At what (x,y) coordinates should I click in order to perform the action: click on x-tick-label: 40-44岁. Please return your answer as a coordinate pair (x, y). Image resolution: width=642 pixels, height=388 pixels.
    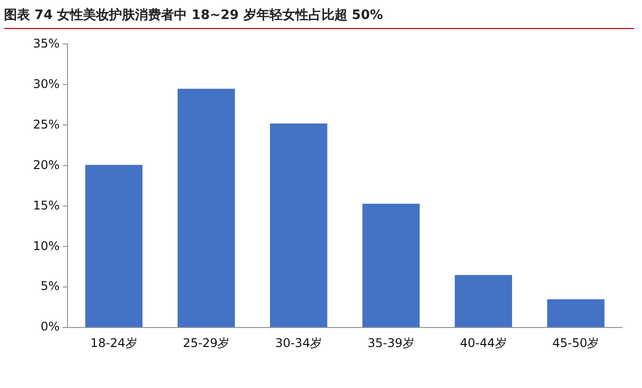
    Looking at the image, I should click on (483, 343).